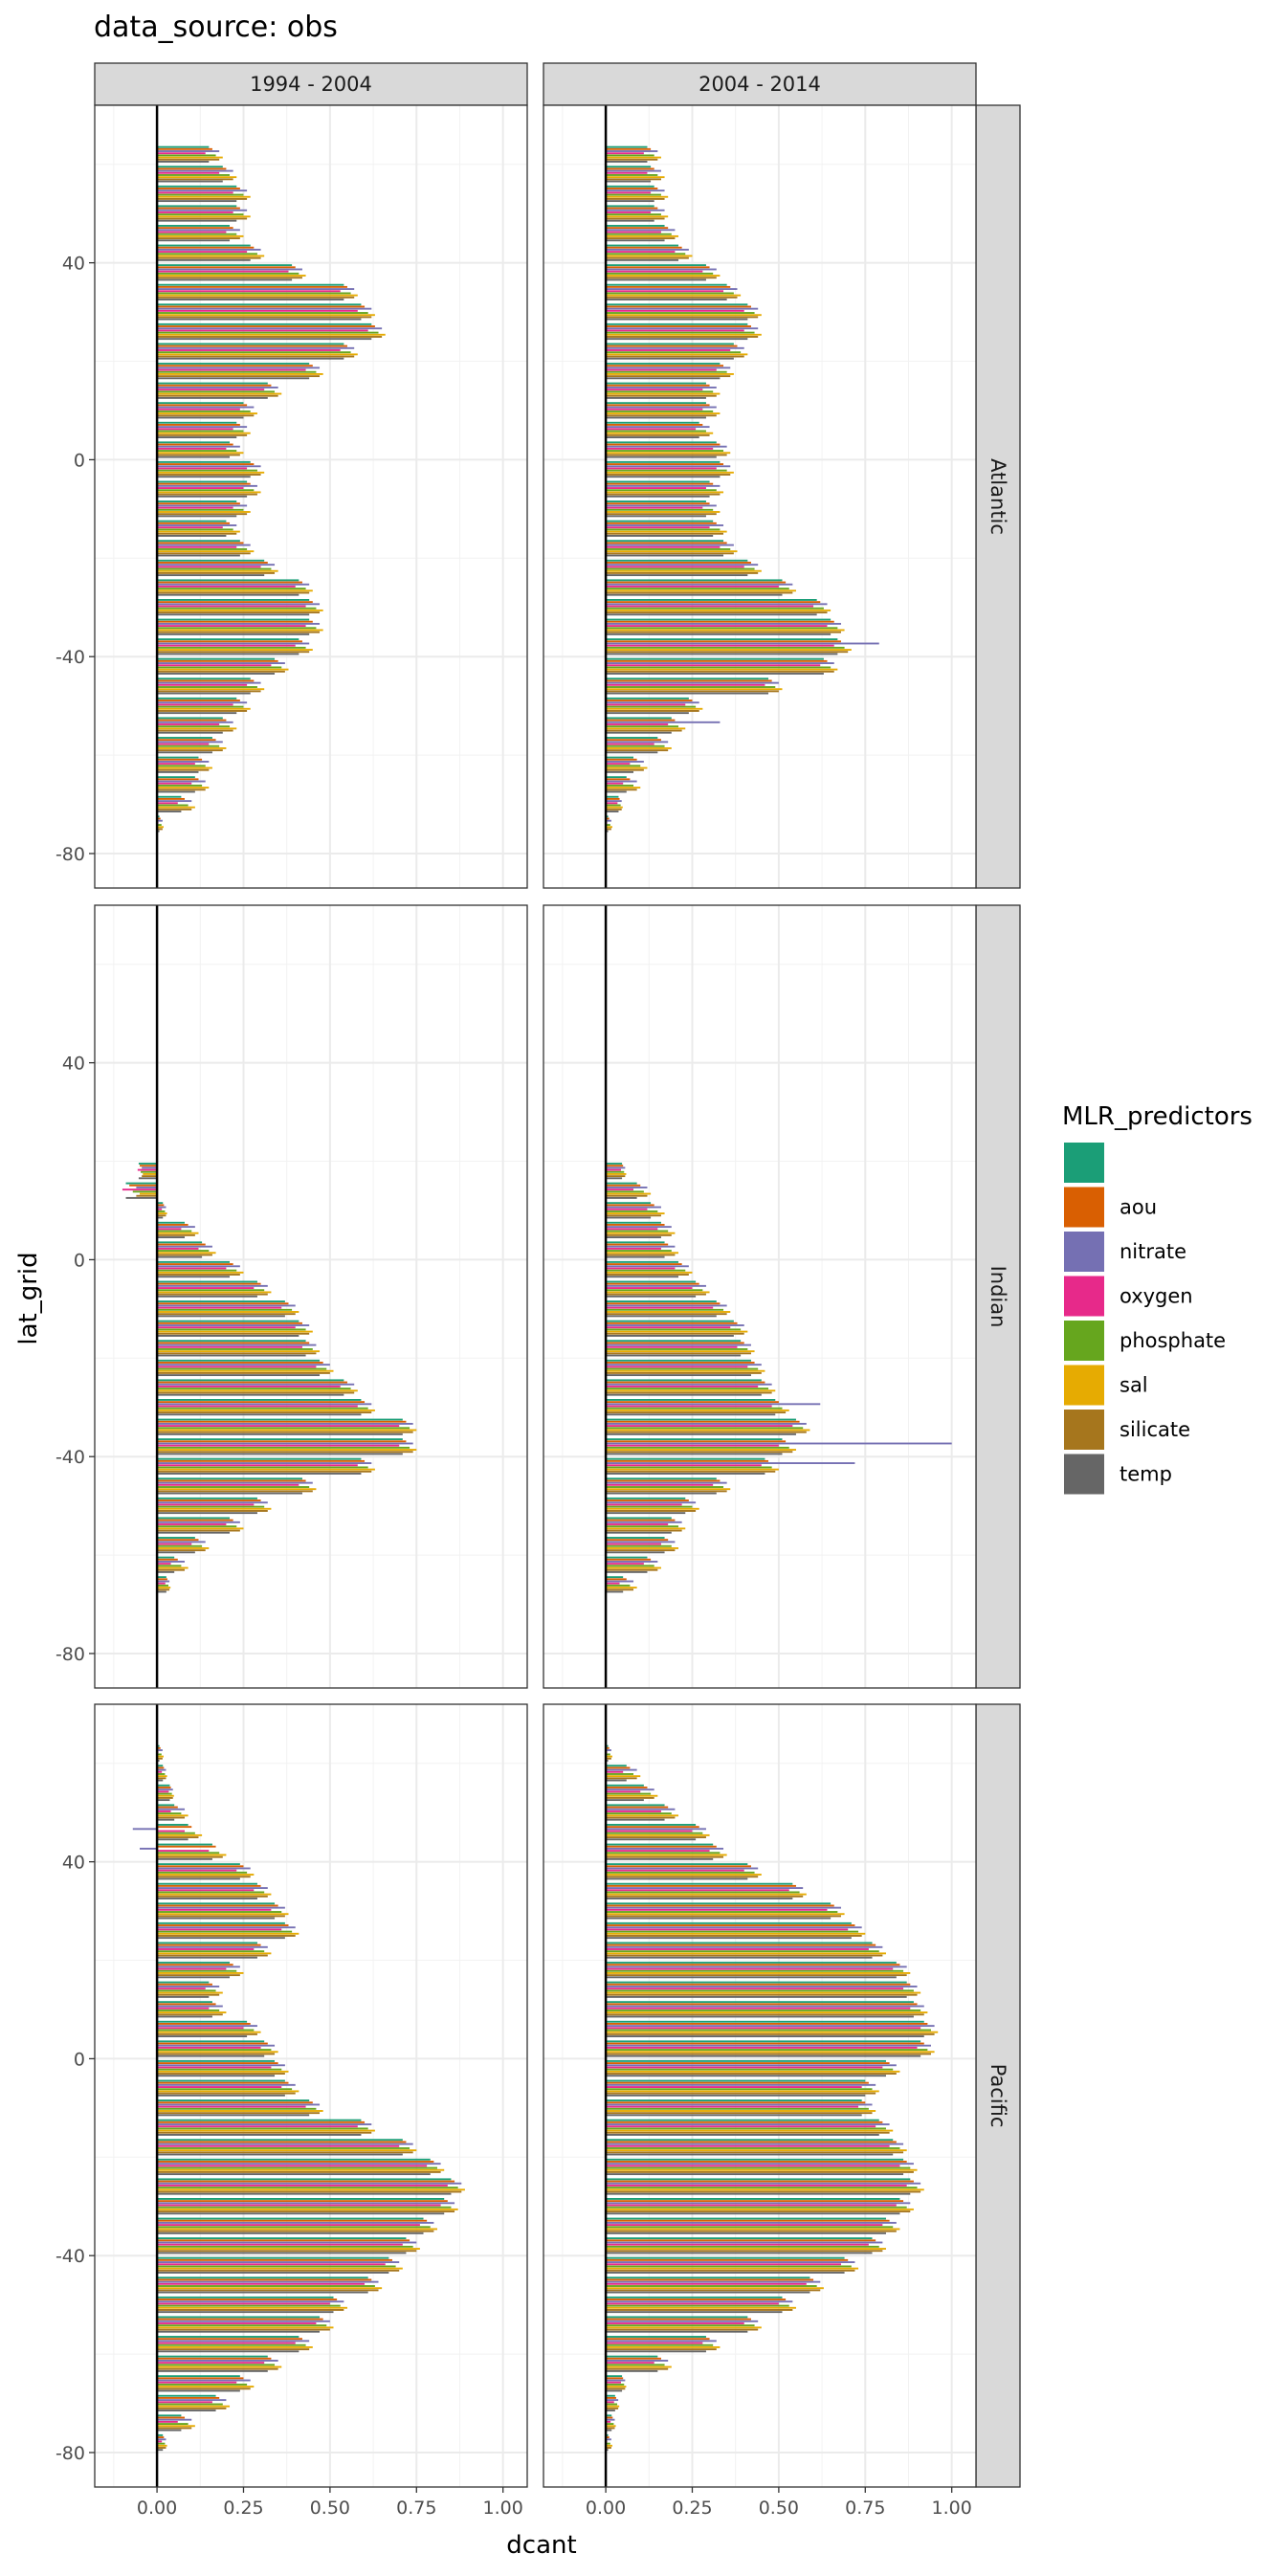 The height and width of the screenshot is (2576, 1286). What do you see at coordinates (606, 2508) in the screenshot?
I see `x-tick-label: 0.00` at bounding box center [606, 2508].